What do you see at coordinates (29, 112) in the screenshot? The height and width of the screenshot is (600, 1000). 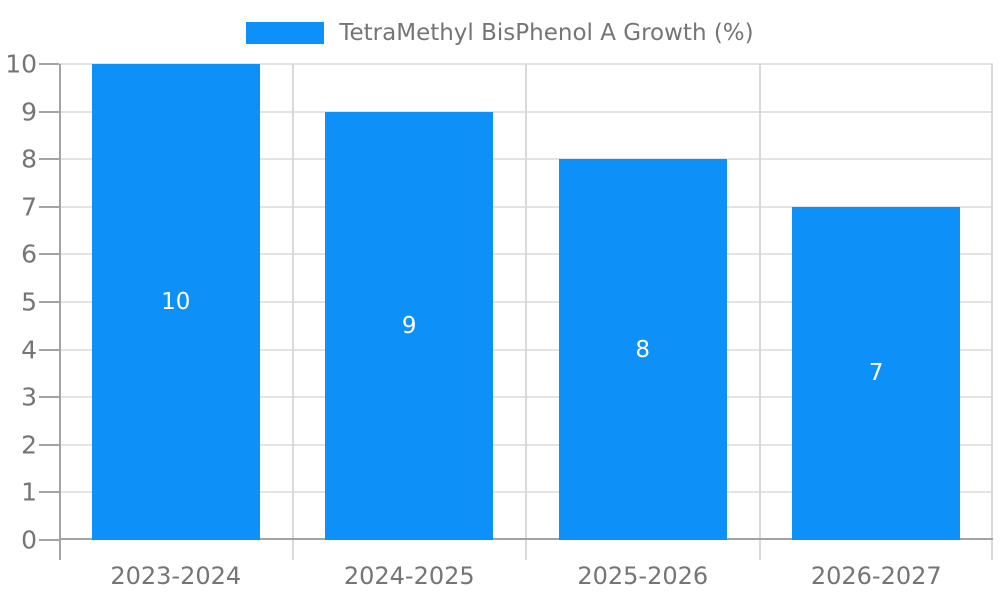 I see `y-tick-label: 9` at bounding box center [29, 112].